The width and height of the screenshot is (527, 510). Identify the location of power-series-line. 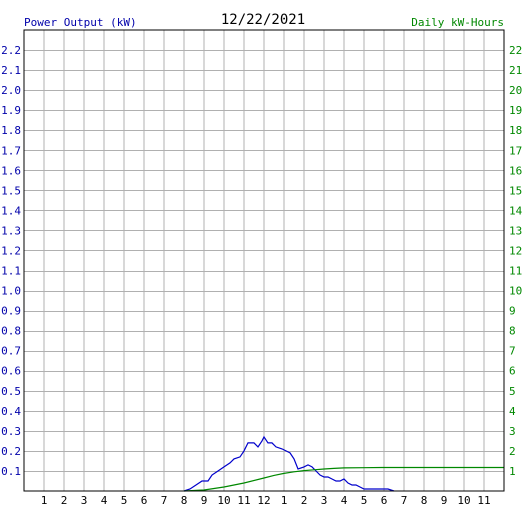
(289, 463).